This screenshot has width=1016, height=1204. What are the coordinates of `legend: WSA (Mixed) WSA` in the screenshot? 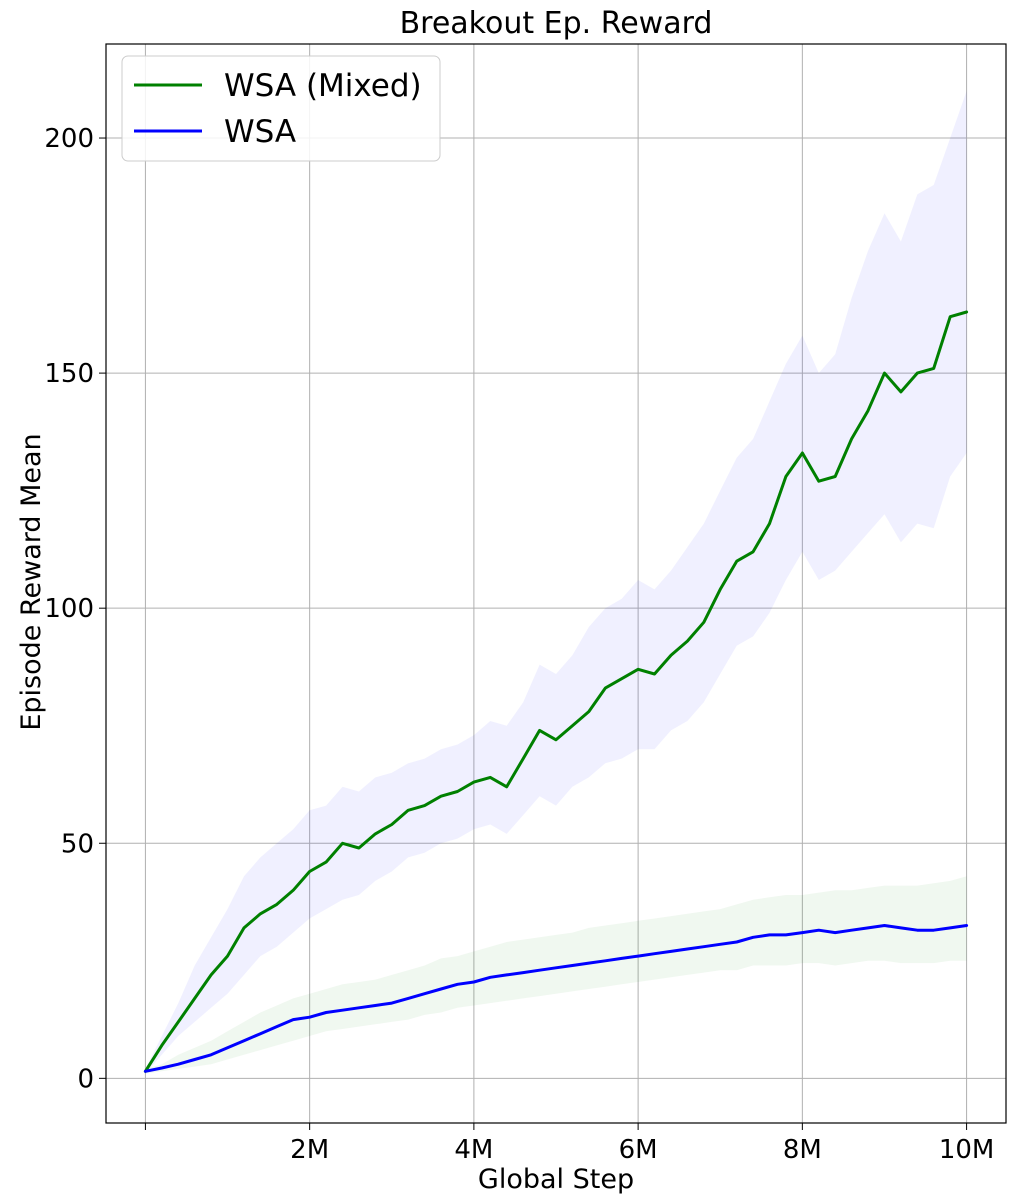 It's located at (281, 108).